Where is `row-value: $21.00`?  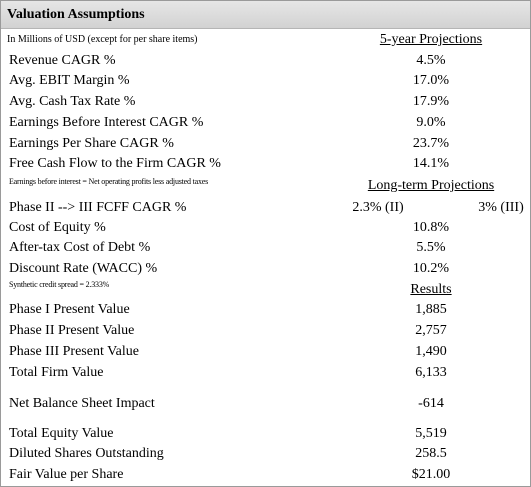 row-value: $21.00 is located at coordinates (431, 474).